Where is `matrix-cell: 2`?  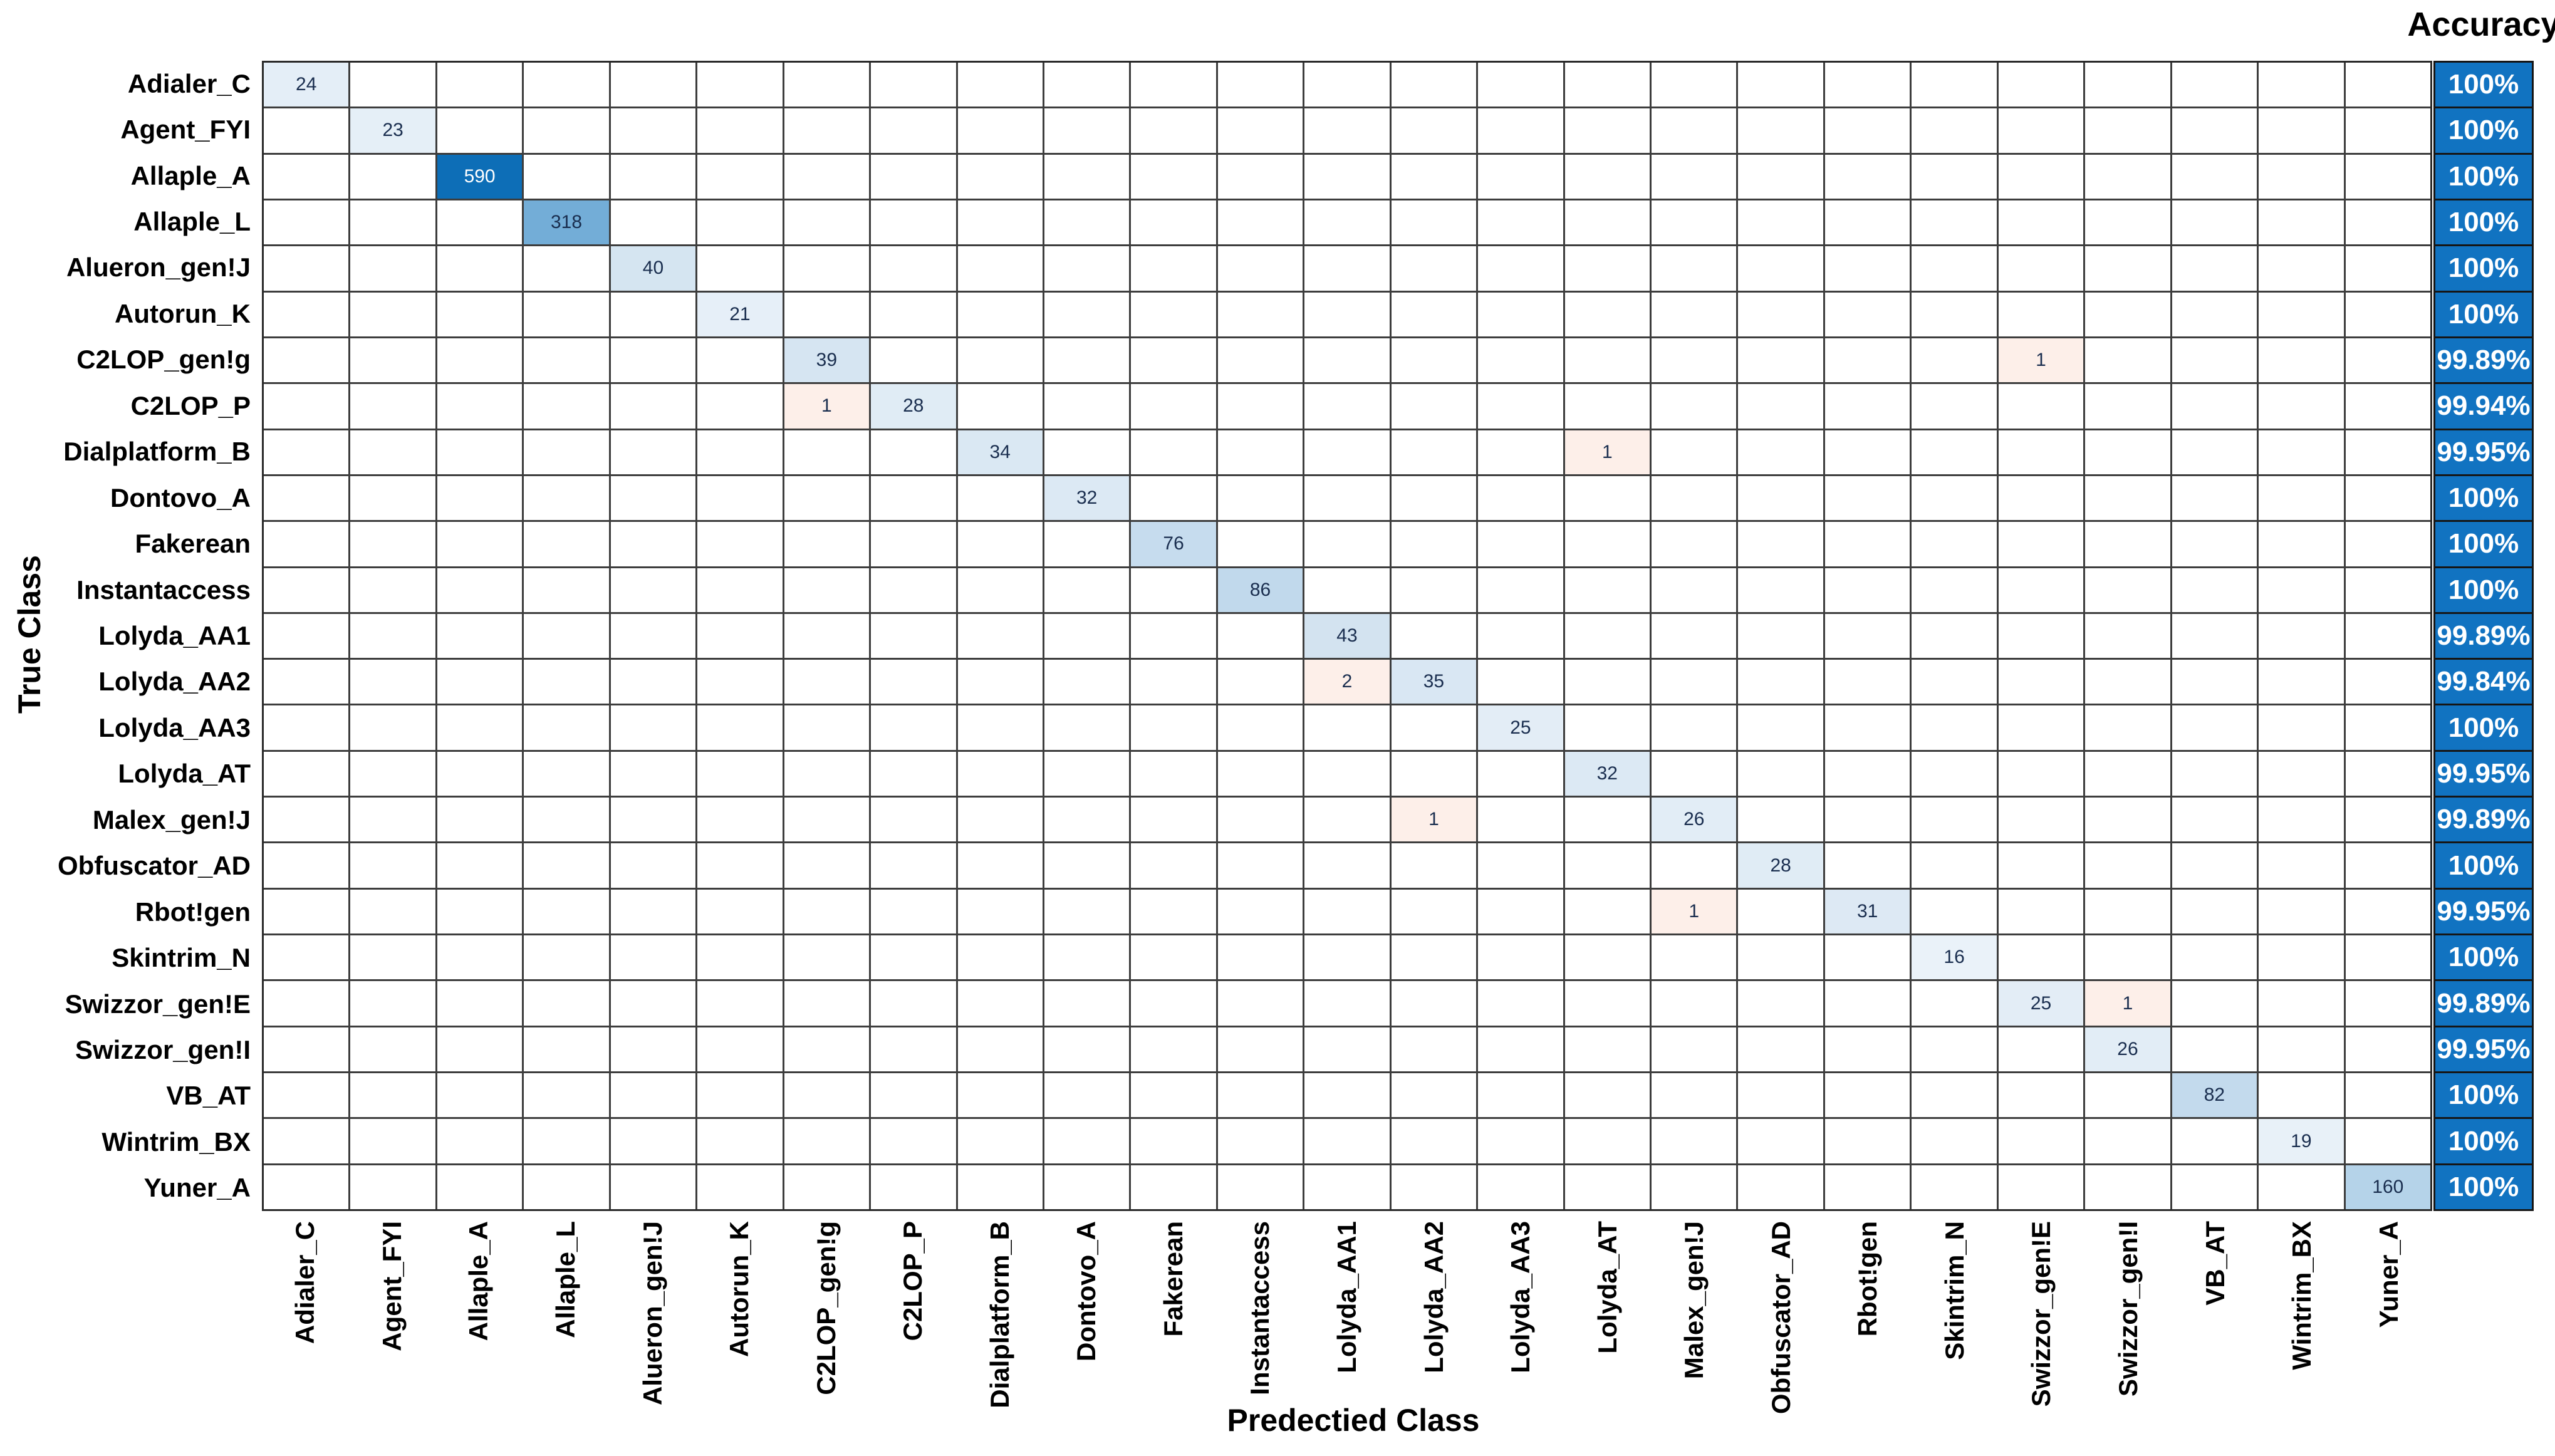
matrix-cell: 2 is located at coordinates (1347, 682).